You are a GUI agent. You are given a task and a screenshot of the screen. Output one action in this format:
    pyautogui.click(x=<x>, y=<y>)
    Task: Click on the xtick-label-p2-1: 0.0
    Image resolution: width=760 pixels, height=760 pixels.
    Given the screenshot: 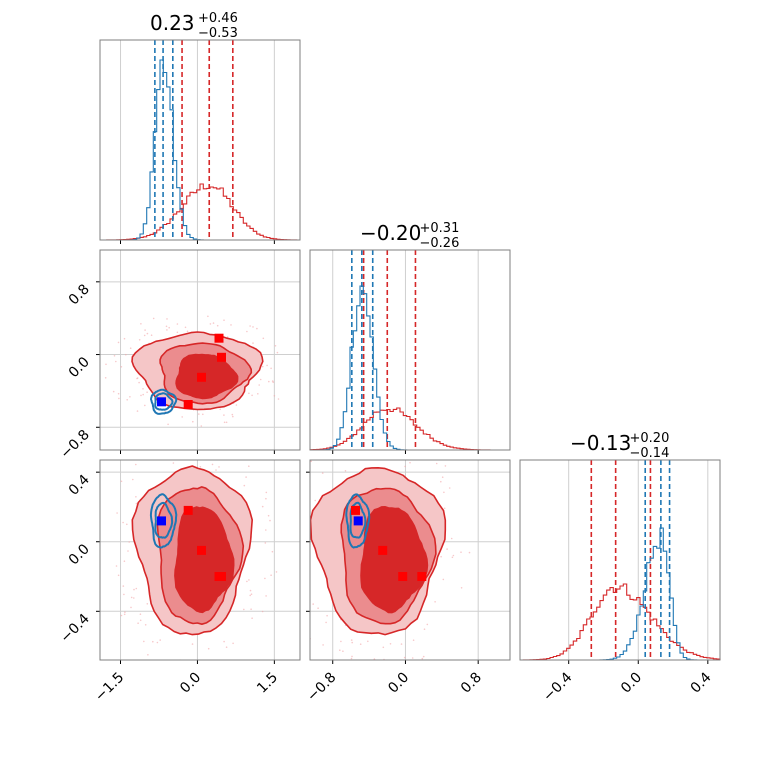 What is the action you would take?
    pyautogui.click(x=398, y=683)
    